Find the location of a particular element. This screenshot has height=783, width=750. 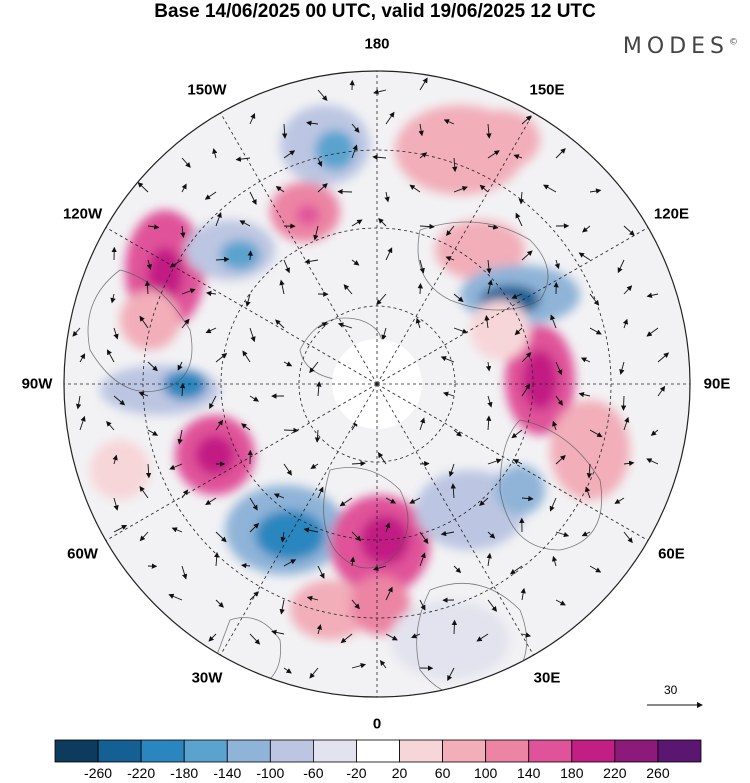

brand-name: MODES is located at coordinates (675, 46).